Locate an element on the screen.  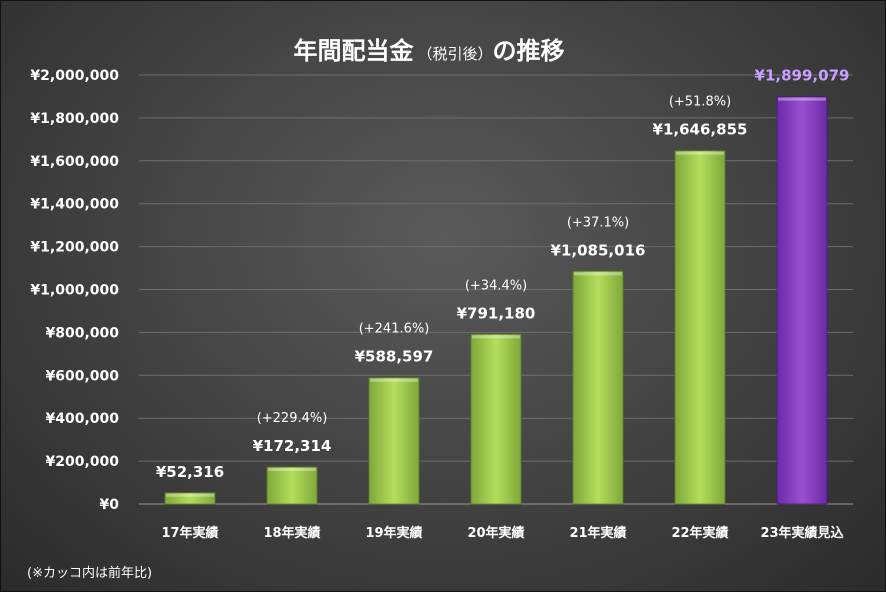
chart-title-main: 年間配当金 is located at coordinates (353, 51).